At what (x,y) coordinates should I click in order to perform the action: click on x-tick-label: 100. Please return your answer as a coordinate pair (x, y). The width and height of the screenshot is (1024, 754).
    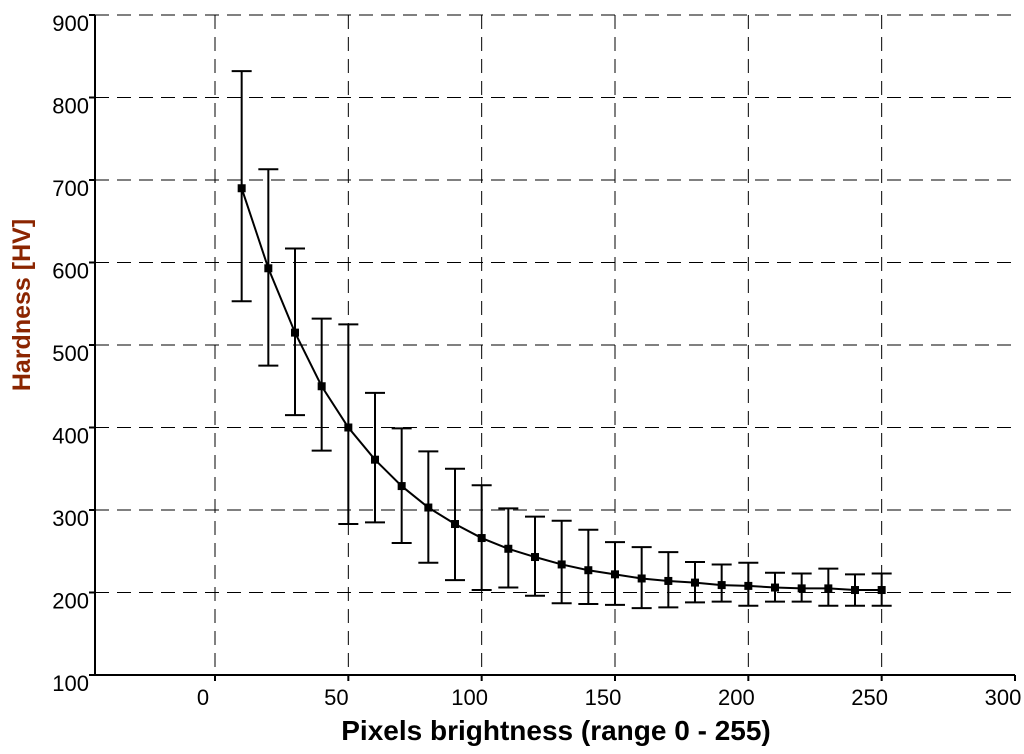
    Looking at the image, I should click on (469, 697).